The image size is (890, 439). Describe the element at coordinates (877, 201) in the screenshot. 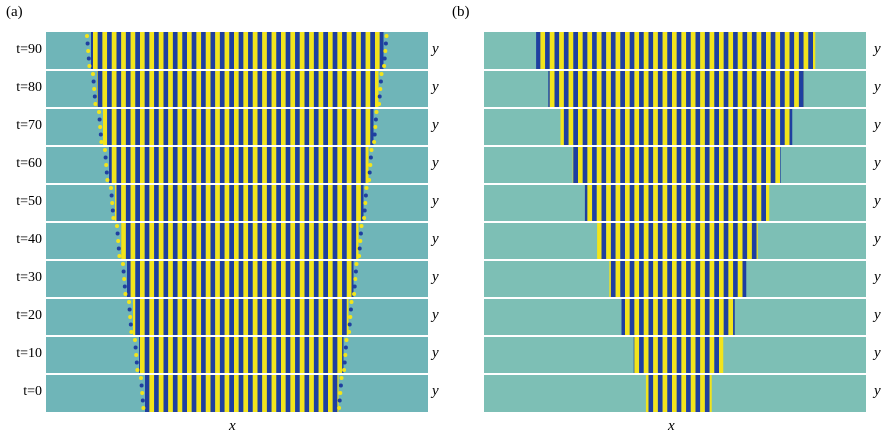

I see `y-axis-label: y` at that location.